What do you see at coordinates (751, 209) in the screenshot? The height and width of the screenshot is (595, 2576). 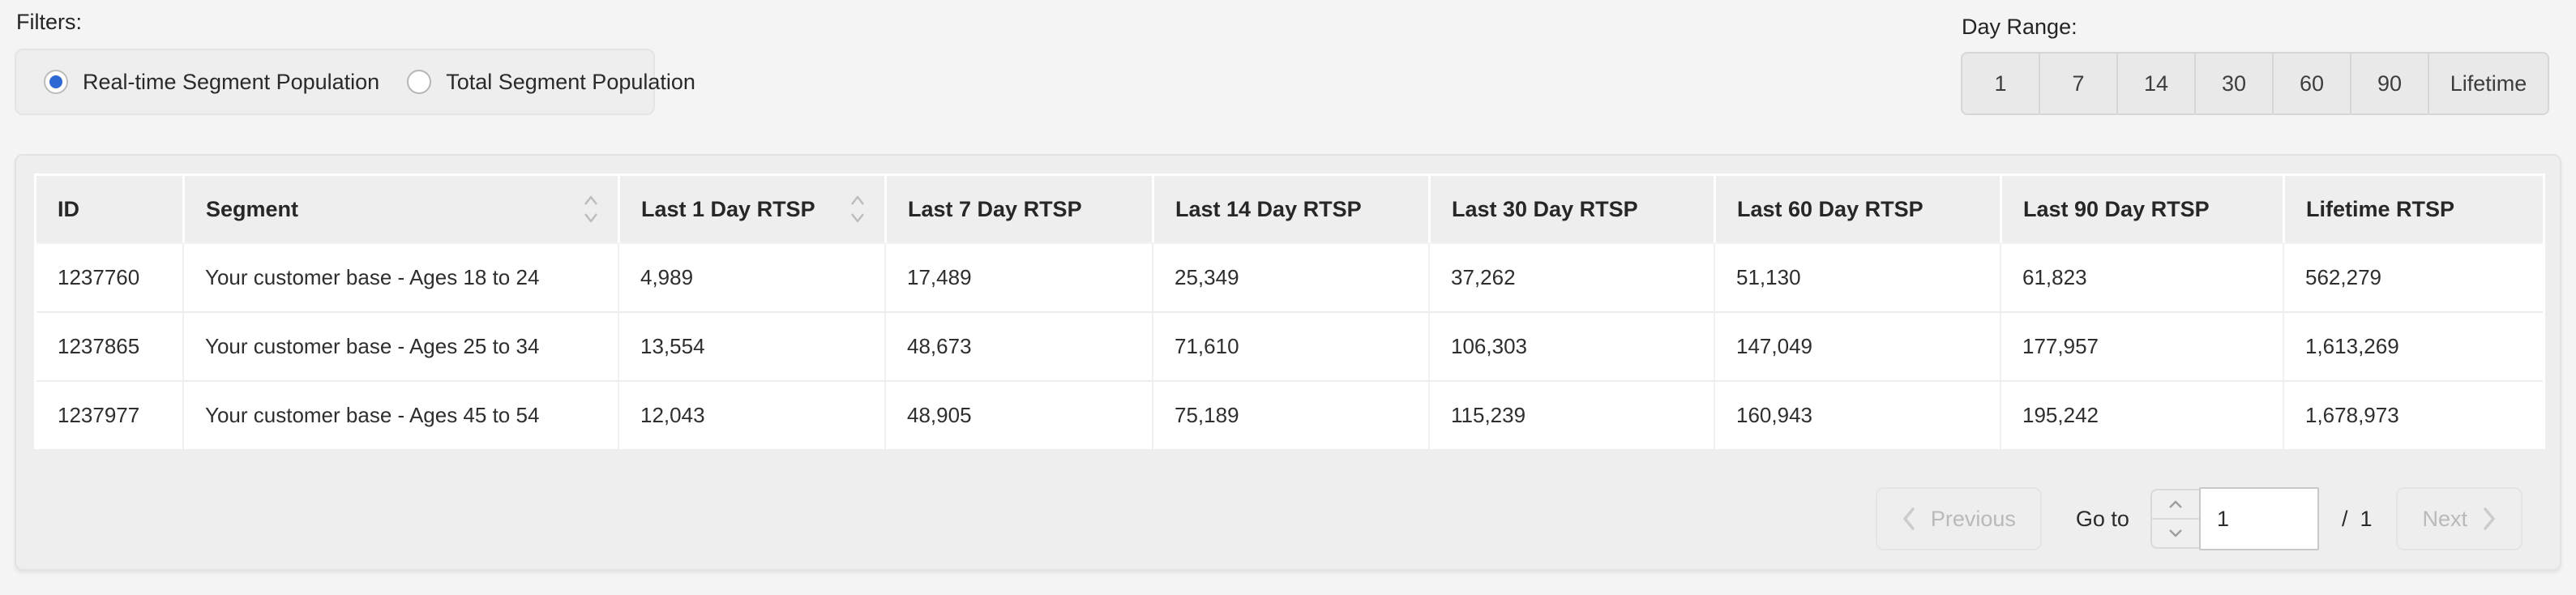 I see `column-header-last-1-day-rtsp: Last 1 Day RTSP` at bounding box center [751, 209].